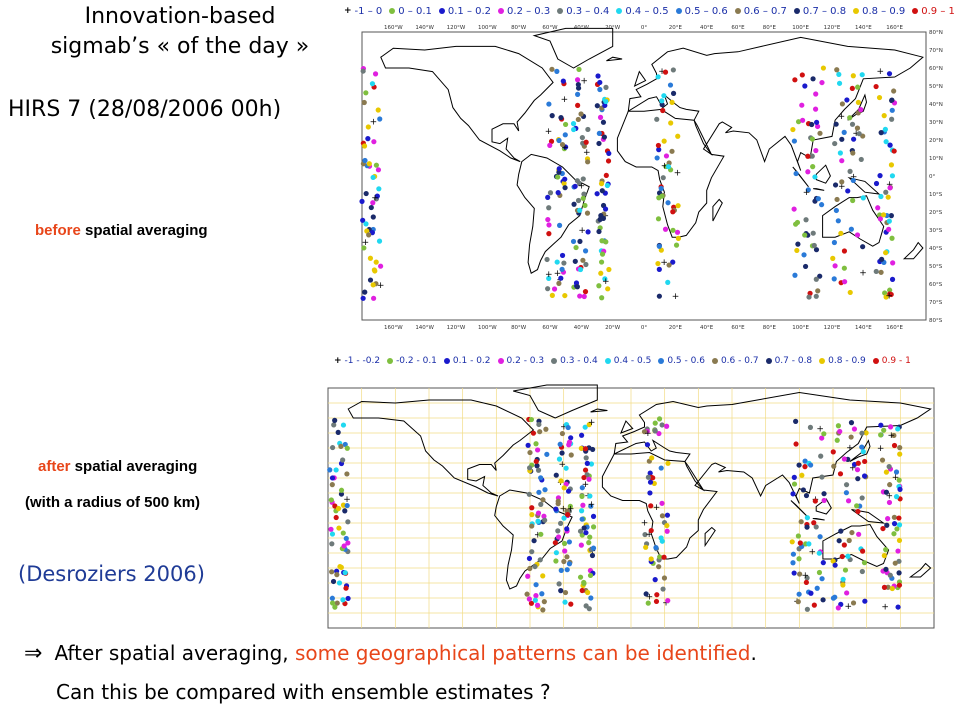 This screenshot has height=720, width=960. Describe the element at coordinates (936, 105) in the screenshot. I see `map1-lat-tick: 40°N` at that location.